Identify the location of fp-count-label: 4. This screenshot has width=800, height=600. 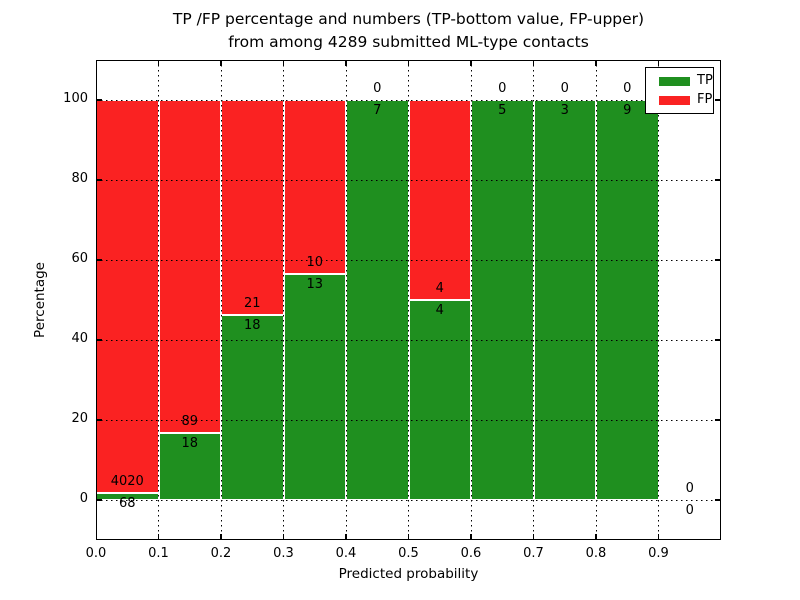
(439, 288).